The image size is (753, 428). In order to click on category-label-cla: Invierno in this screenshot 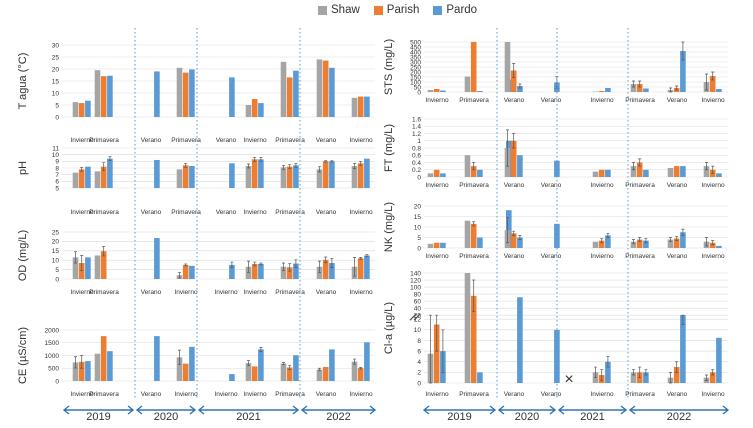, I will do `click(713, 394)`.